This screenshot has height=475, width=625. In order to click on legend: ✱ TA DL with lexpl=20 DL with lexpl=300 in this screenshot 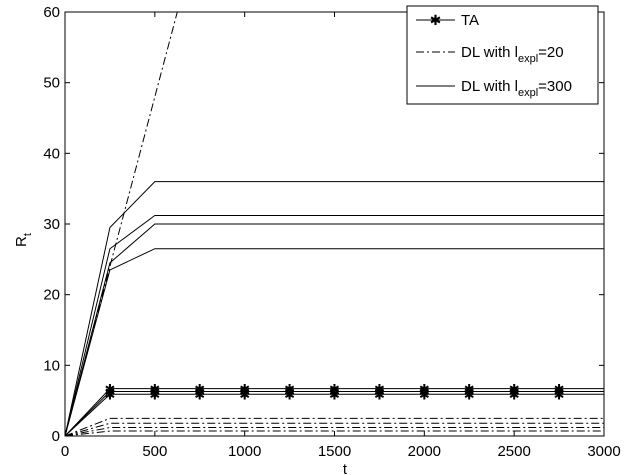, I will do `click(502, 55)`.